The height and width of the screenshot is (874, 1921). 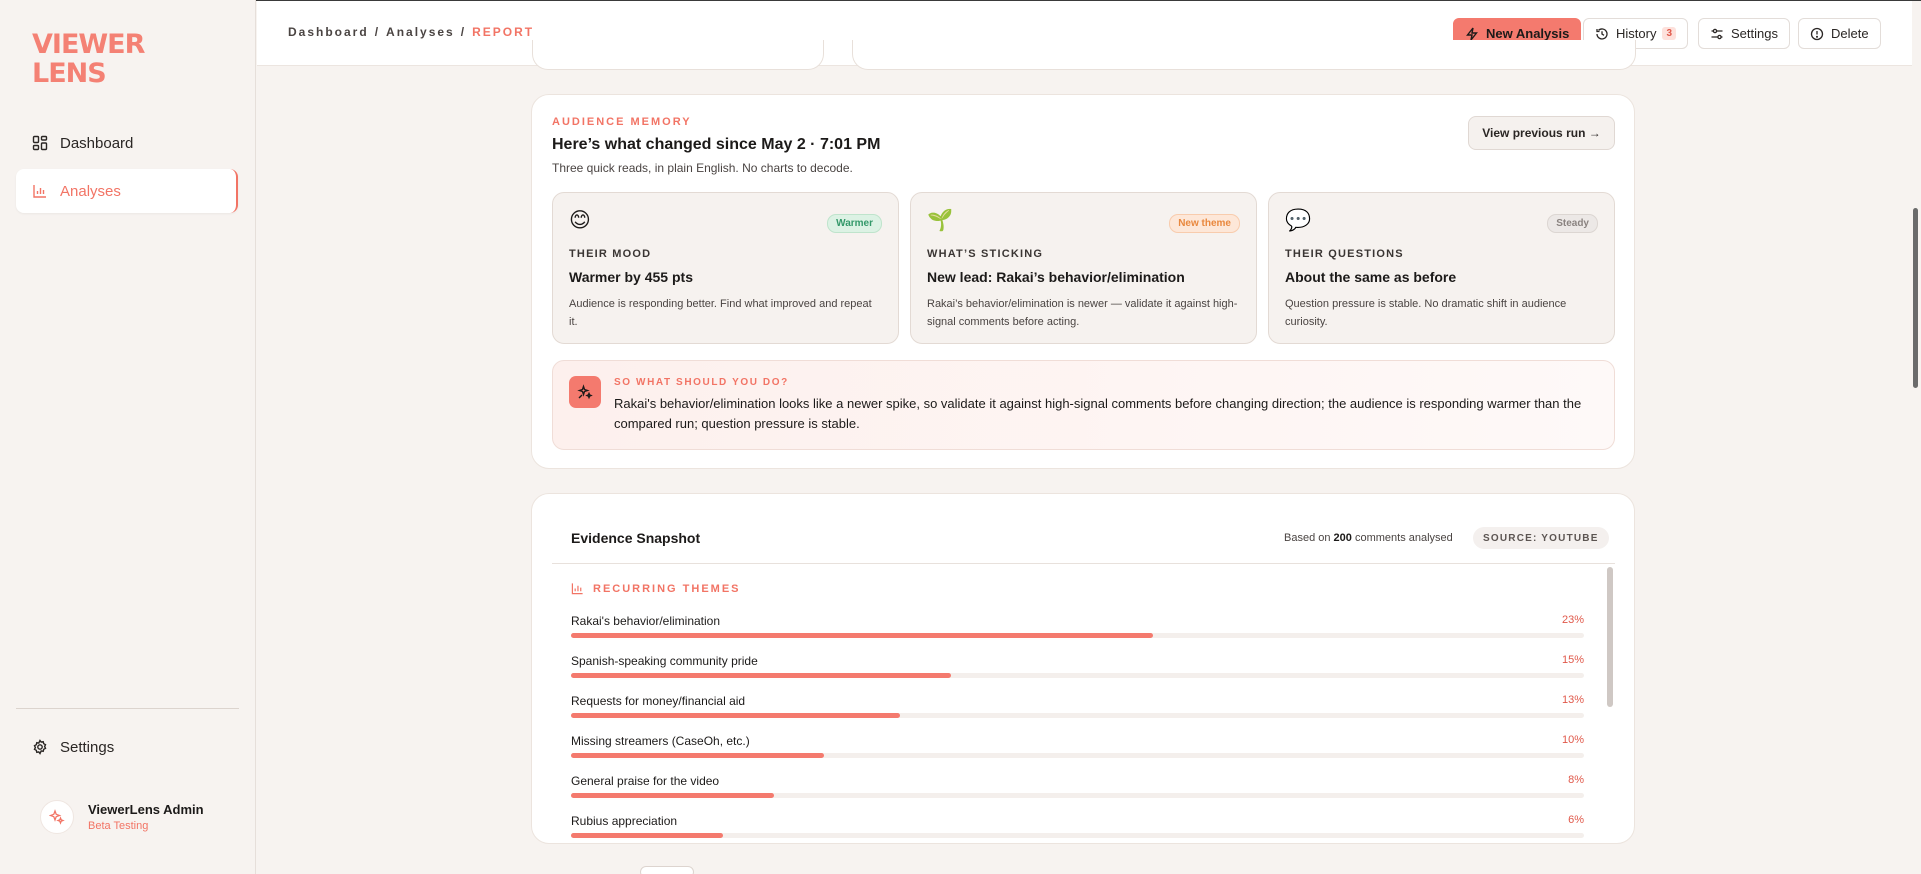 What do you see at coordinates (1368, 538) in the screenshot?
I see `comment-count-text: Based on 200 comments analysed` at bounding box center [1368, 538].